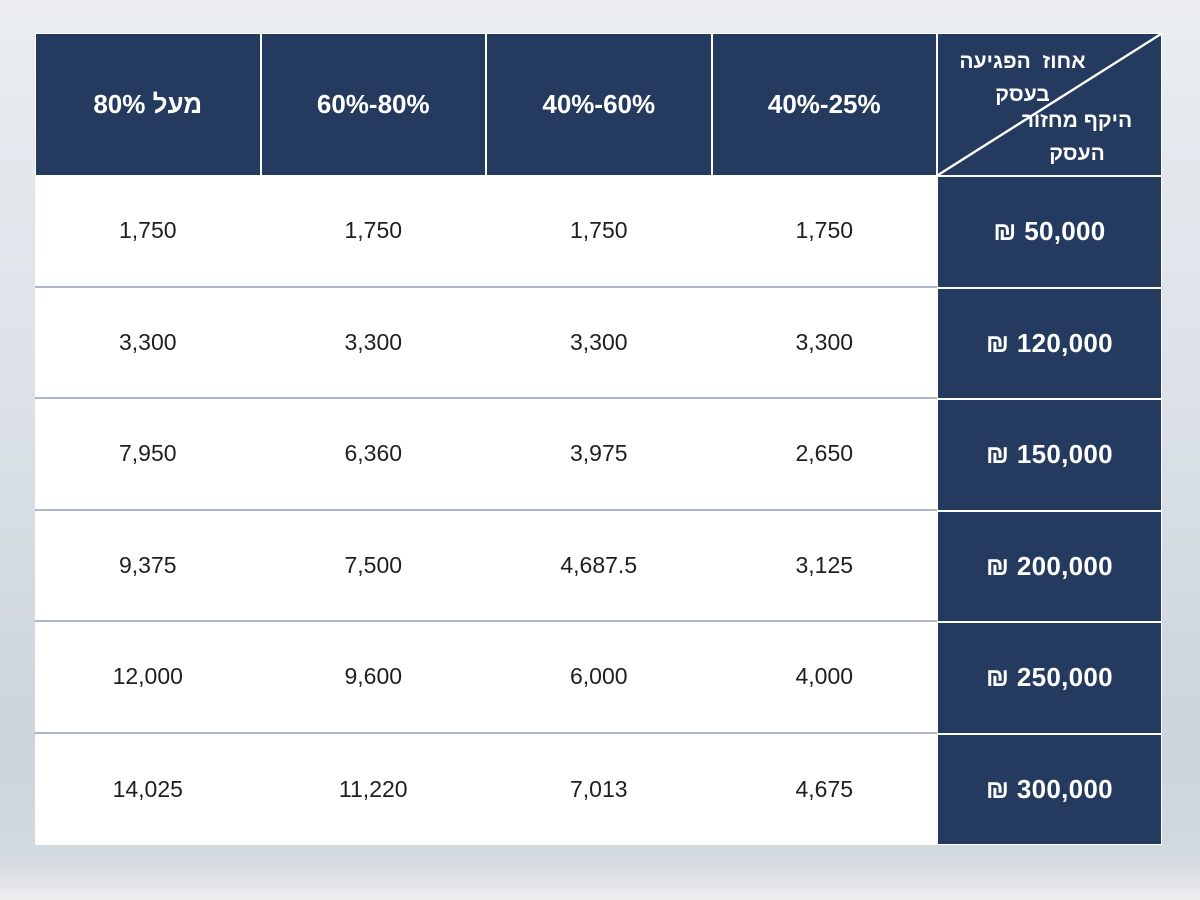 The image size is (1200, 900). I want to click on col-header-60-80: 60%-80%, so click(373, 104).